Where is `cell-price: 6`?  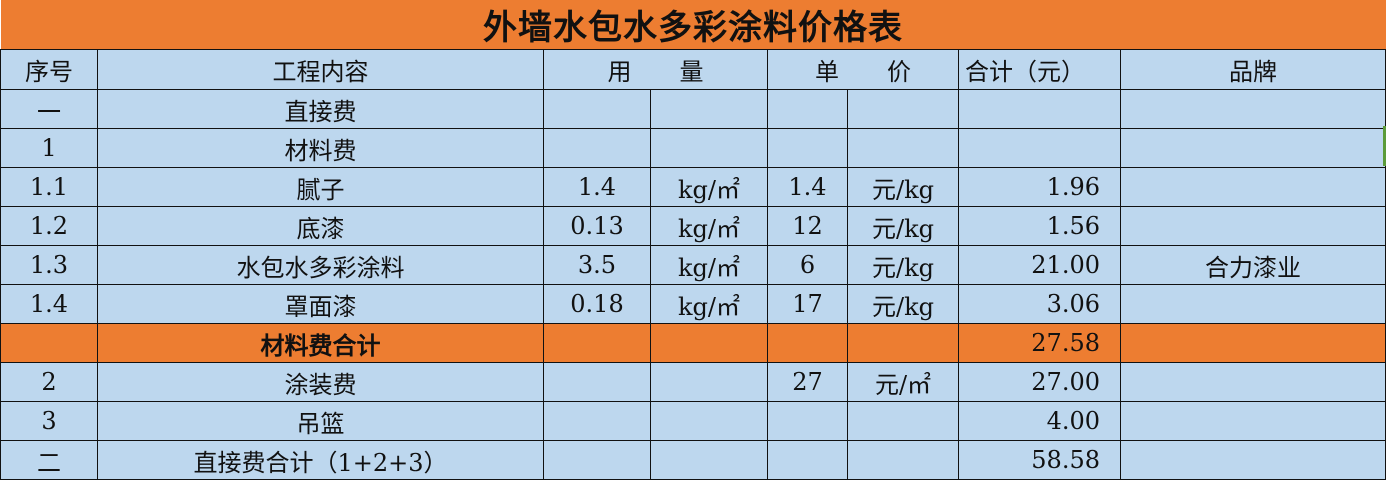 cell-price: 6 is located at coordinates (807, 265).